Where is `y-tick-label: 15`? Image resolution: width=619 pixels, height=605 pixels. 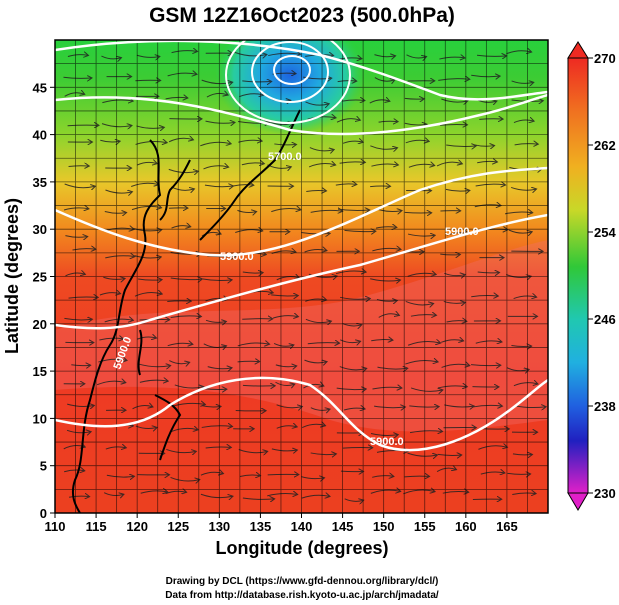
y-tick-label: 15 is located at coordinates (40, 371).